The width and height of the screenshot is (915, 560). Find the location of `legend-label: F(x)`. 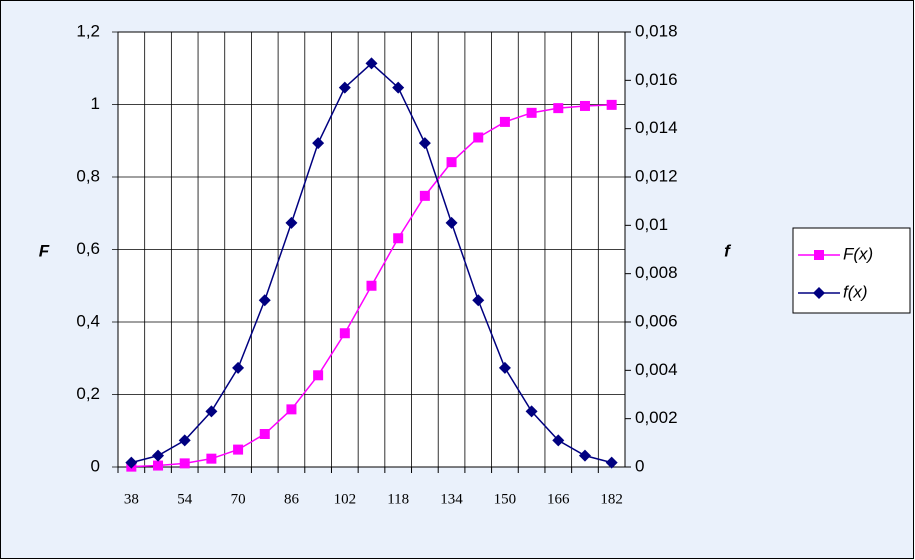

legend-label: F(x) is located at coordinates (858, 253).